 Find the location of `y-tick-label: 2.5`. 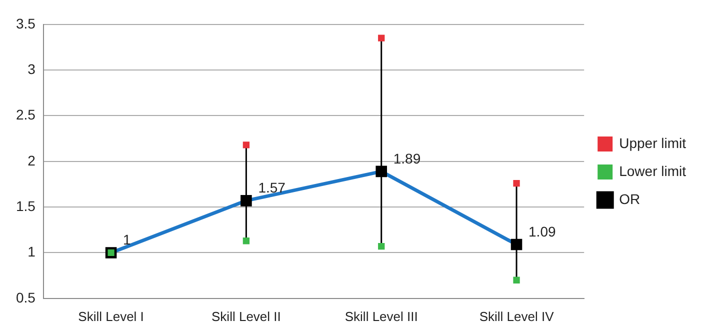

y-tick-label: 2.5 is located at coordinates (26, 114).